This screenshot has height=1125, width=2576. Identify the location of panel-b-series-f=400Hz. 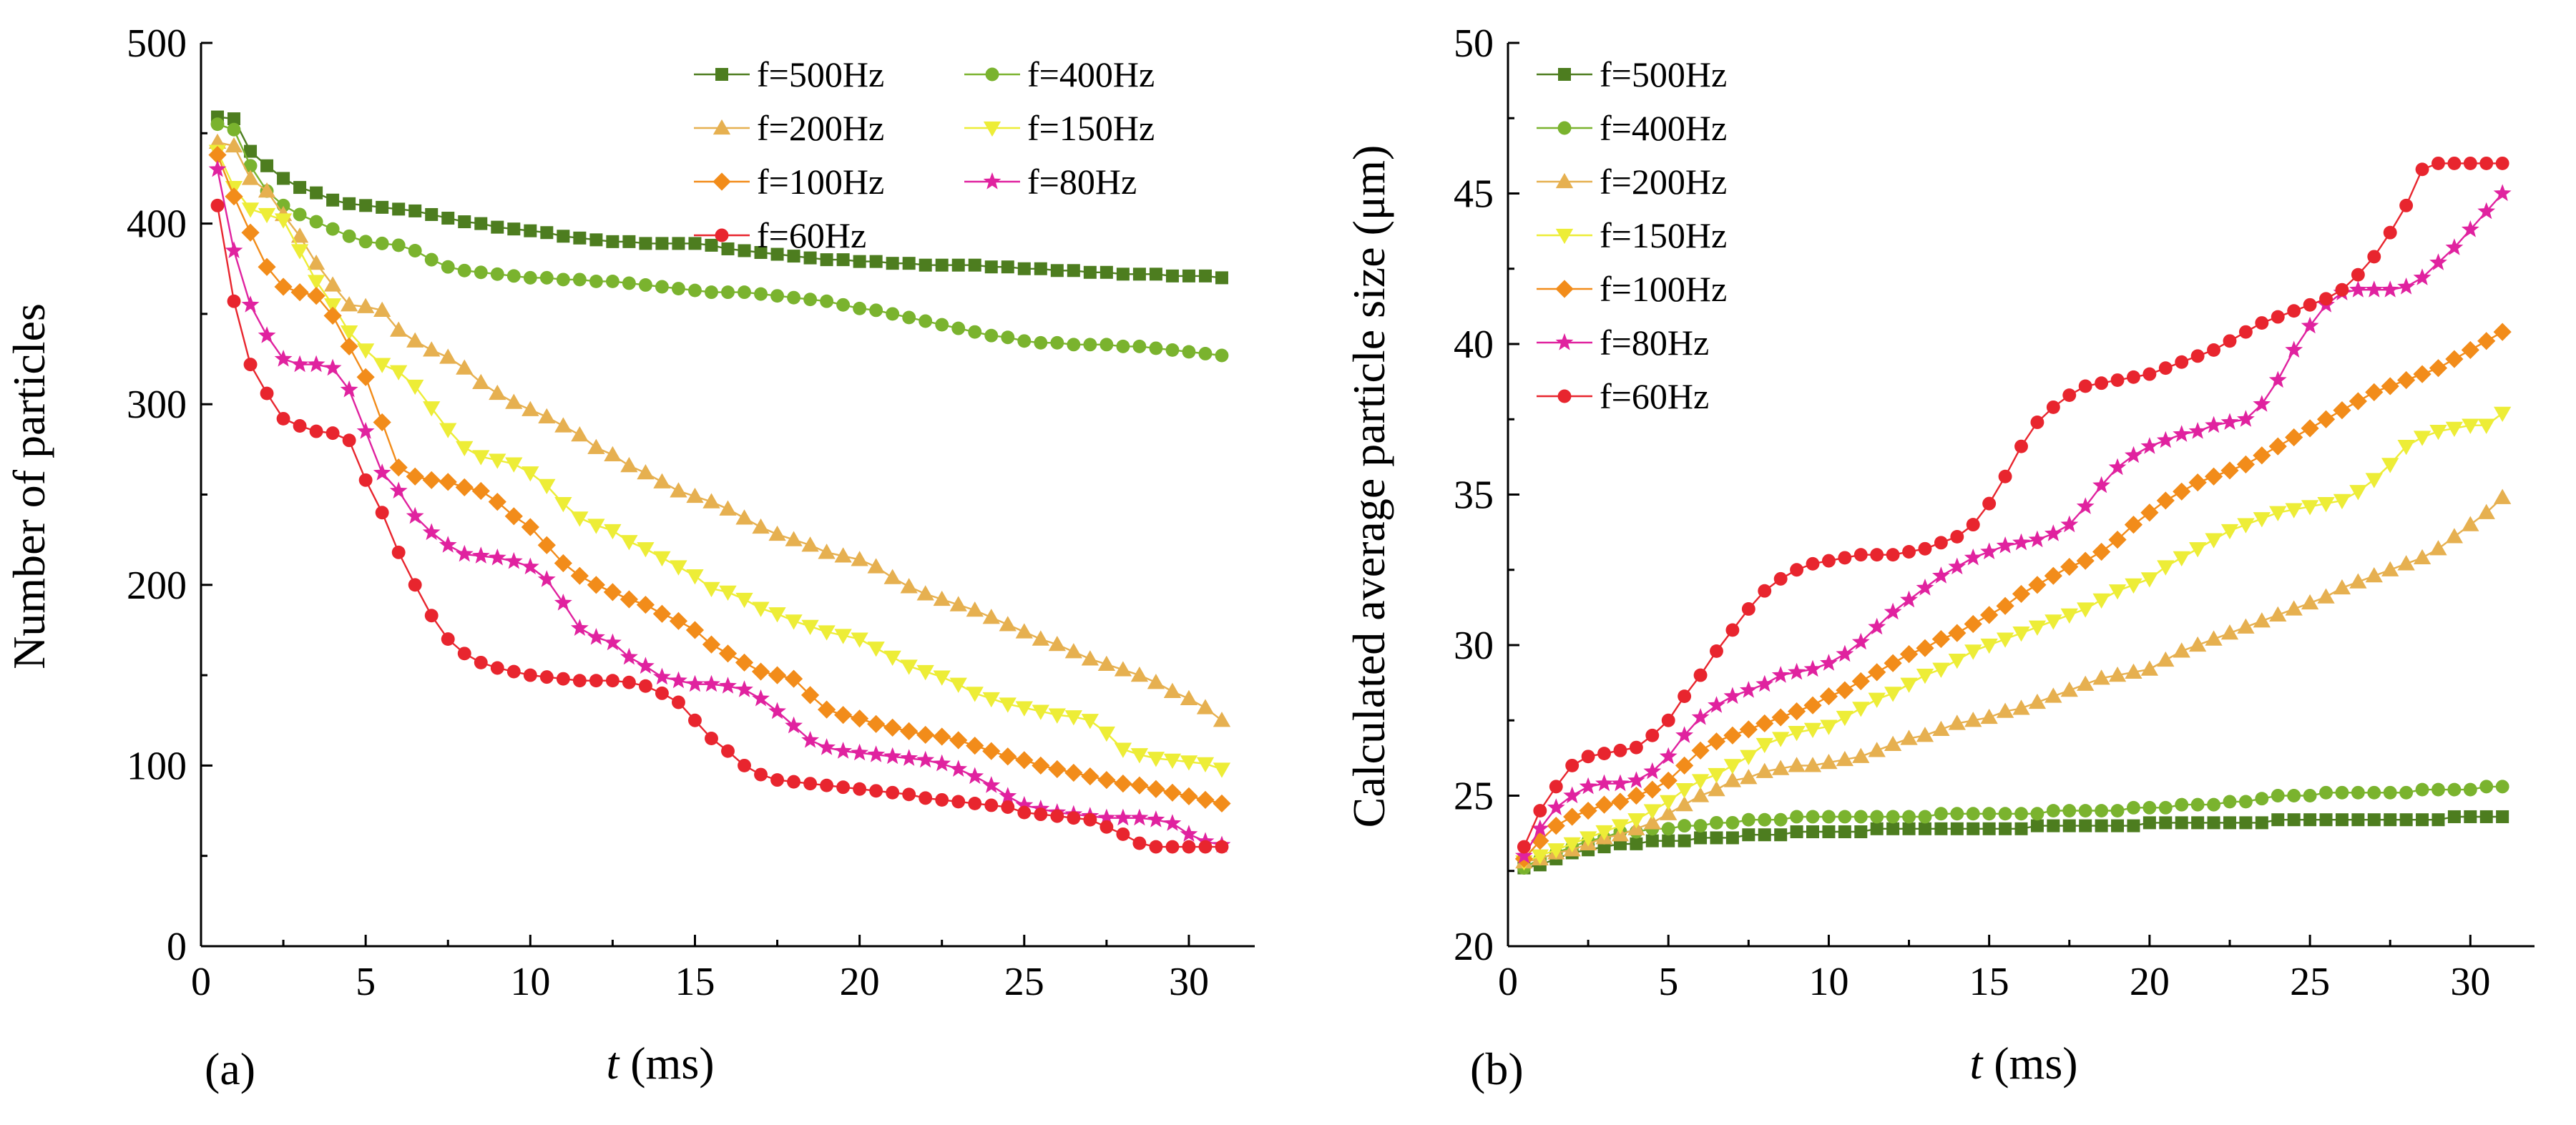
(2013, 828).